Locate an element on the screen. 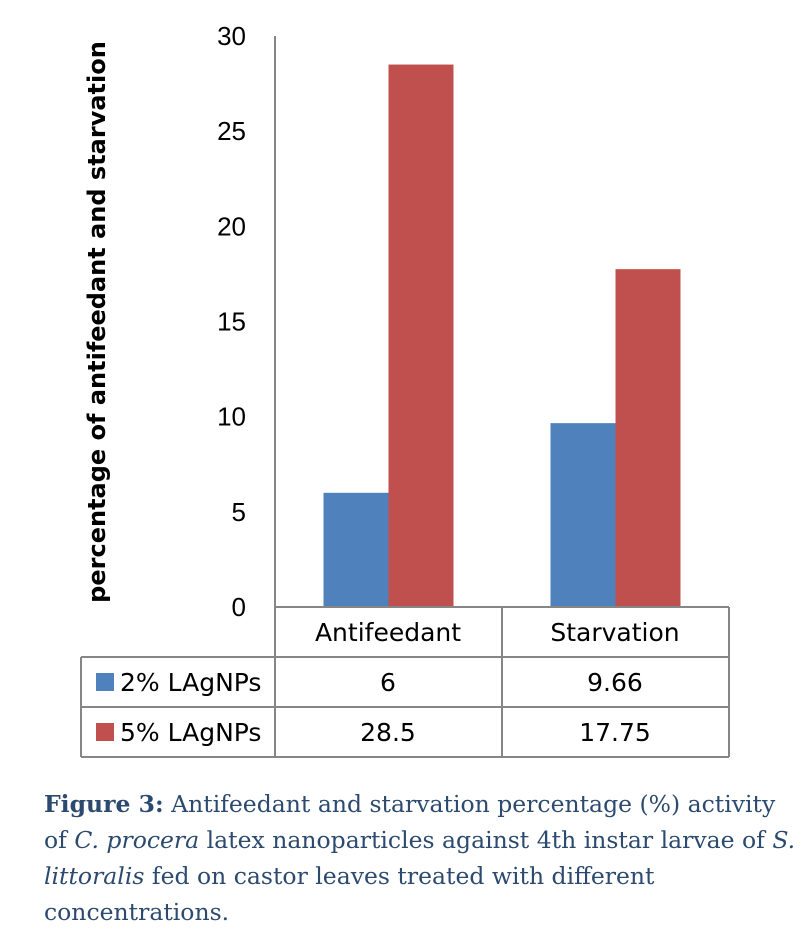 This screenshot has height=930, width=812. legend-label-2pct: 2% LAgNPs is located at coordinates (190, 682).